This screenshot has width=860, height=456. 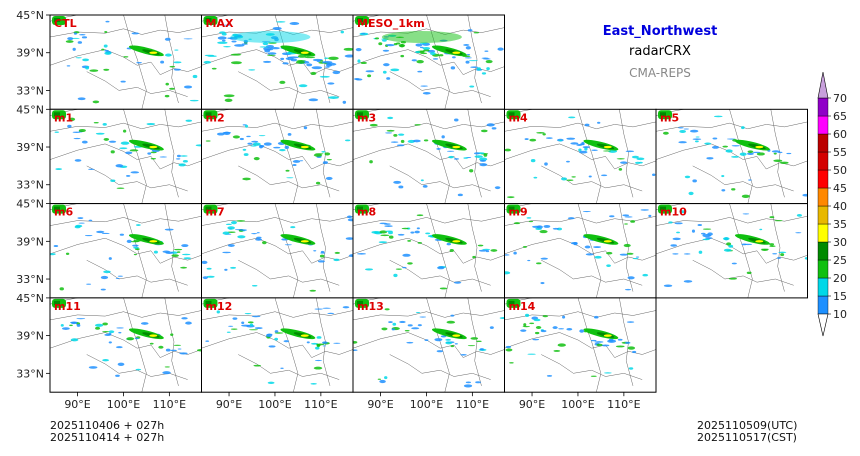 I want to click on colorbar-tick-label: 60, so click(x=840, y=134).